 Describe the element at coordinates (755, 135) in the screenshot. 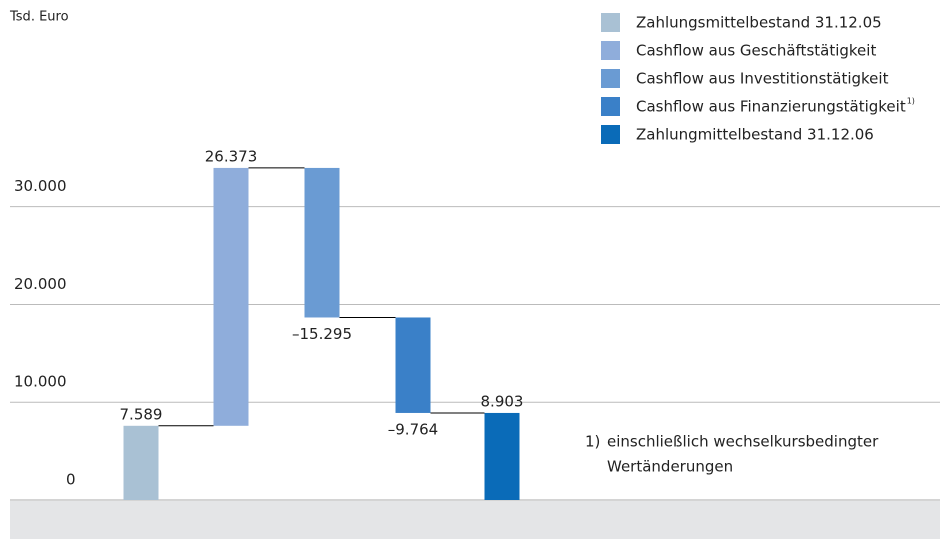

I see `legend-label: Zahlungmittelbestand 31.12.06` at that location.